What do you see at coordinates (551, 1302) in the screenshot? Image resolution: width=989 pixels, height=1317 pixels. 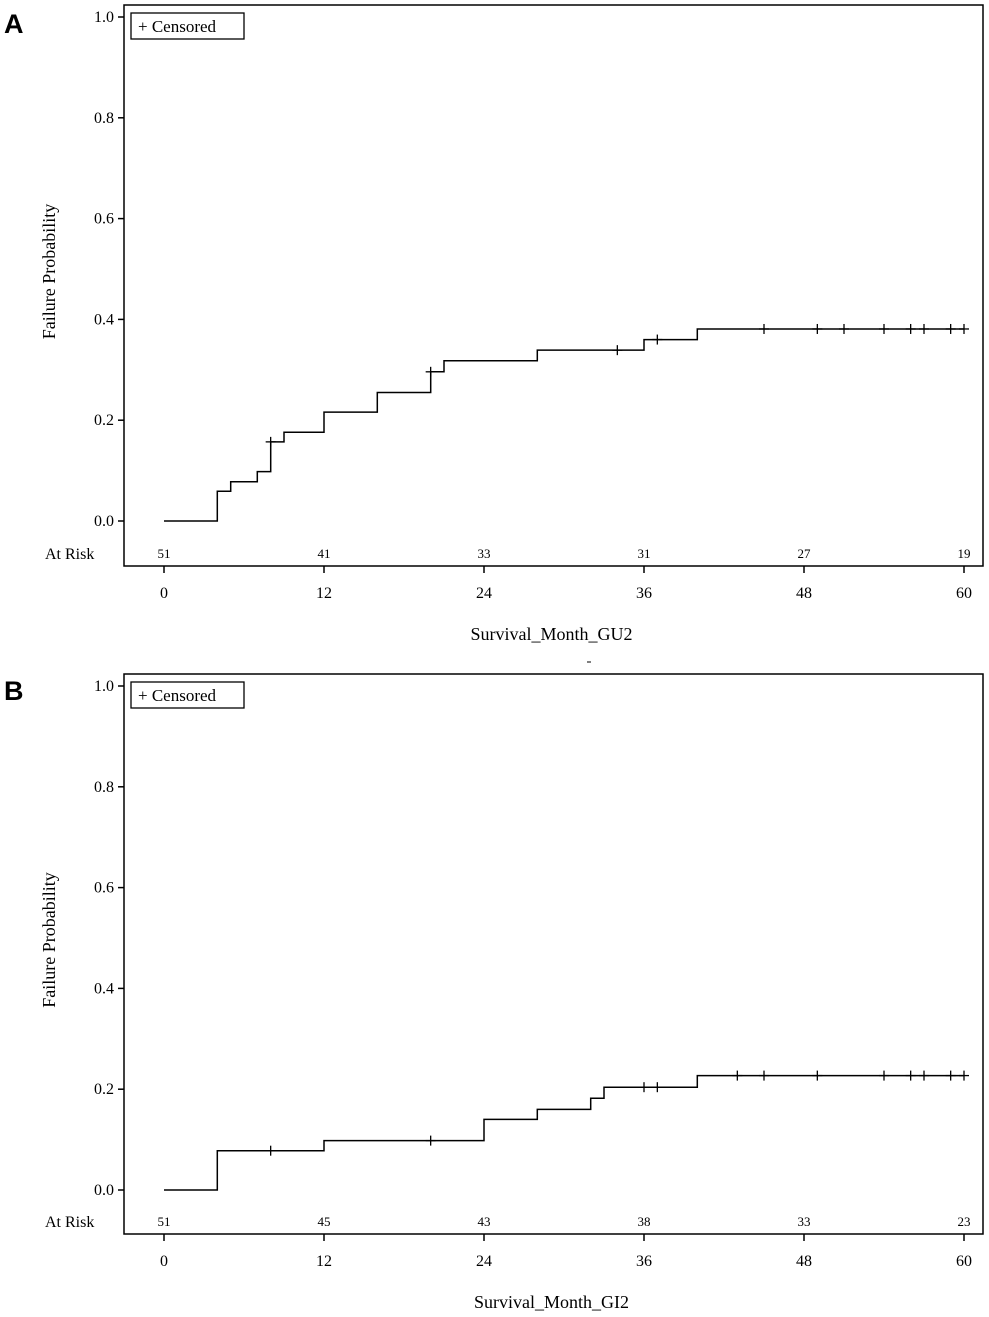 I see `x-axis-title: Survival_Month_GI2` at bounding box center [551, 1302].